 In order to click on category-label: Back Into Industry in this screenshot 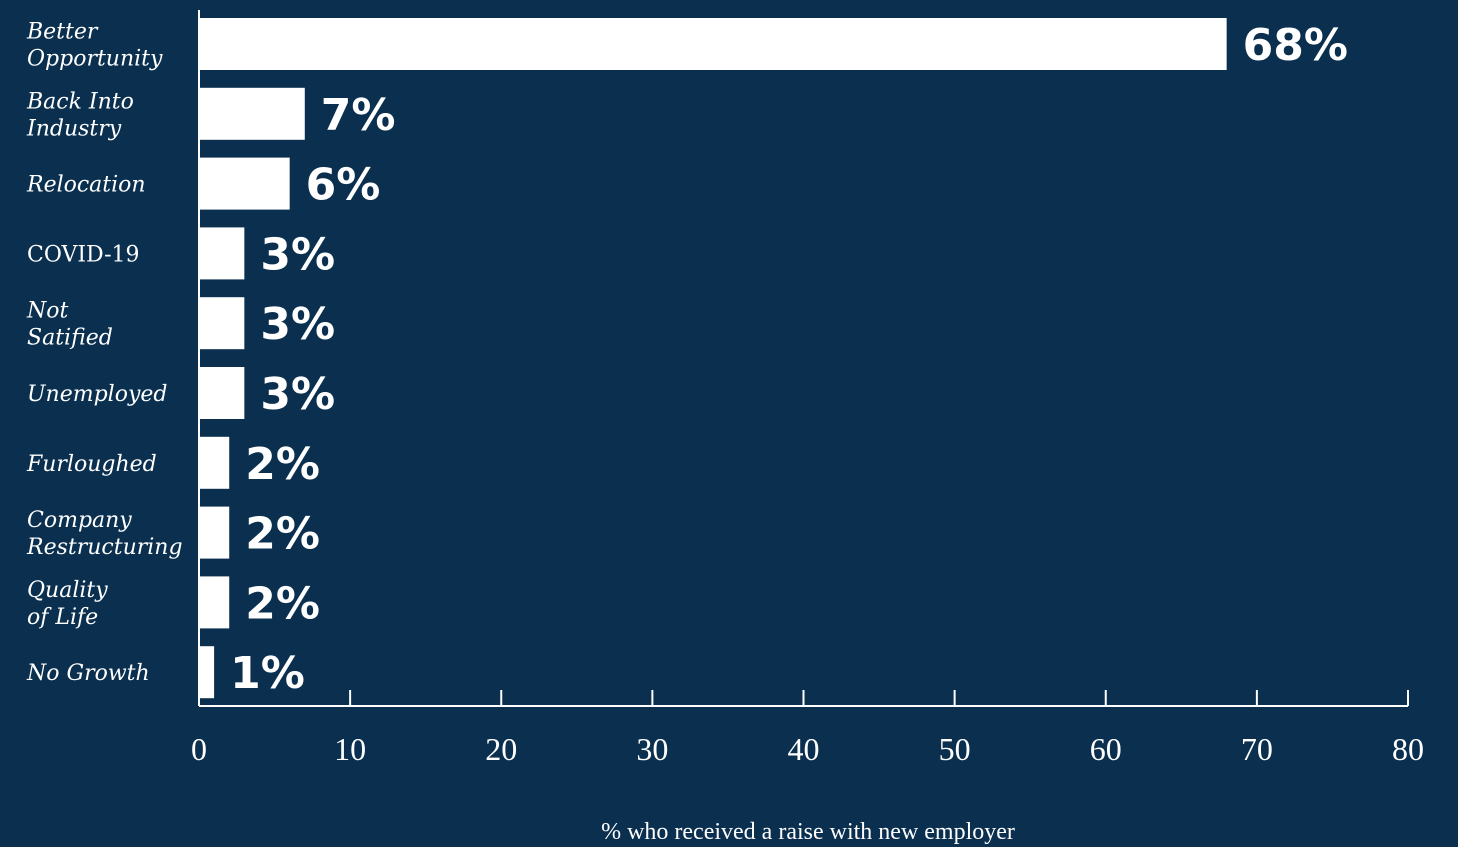, I will do `click(80, 115)`.